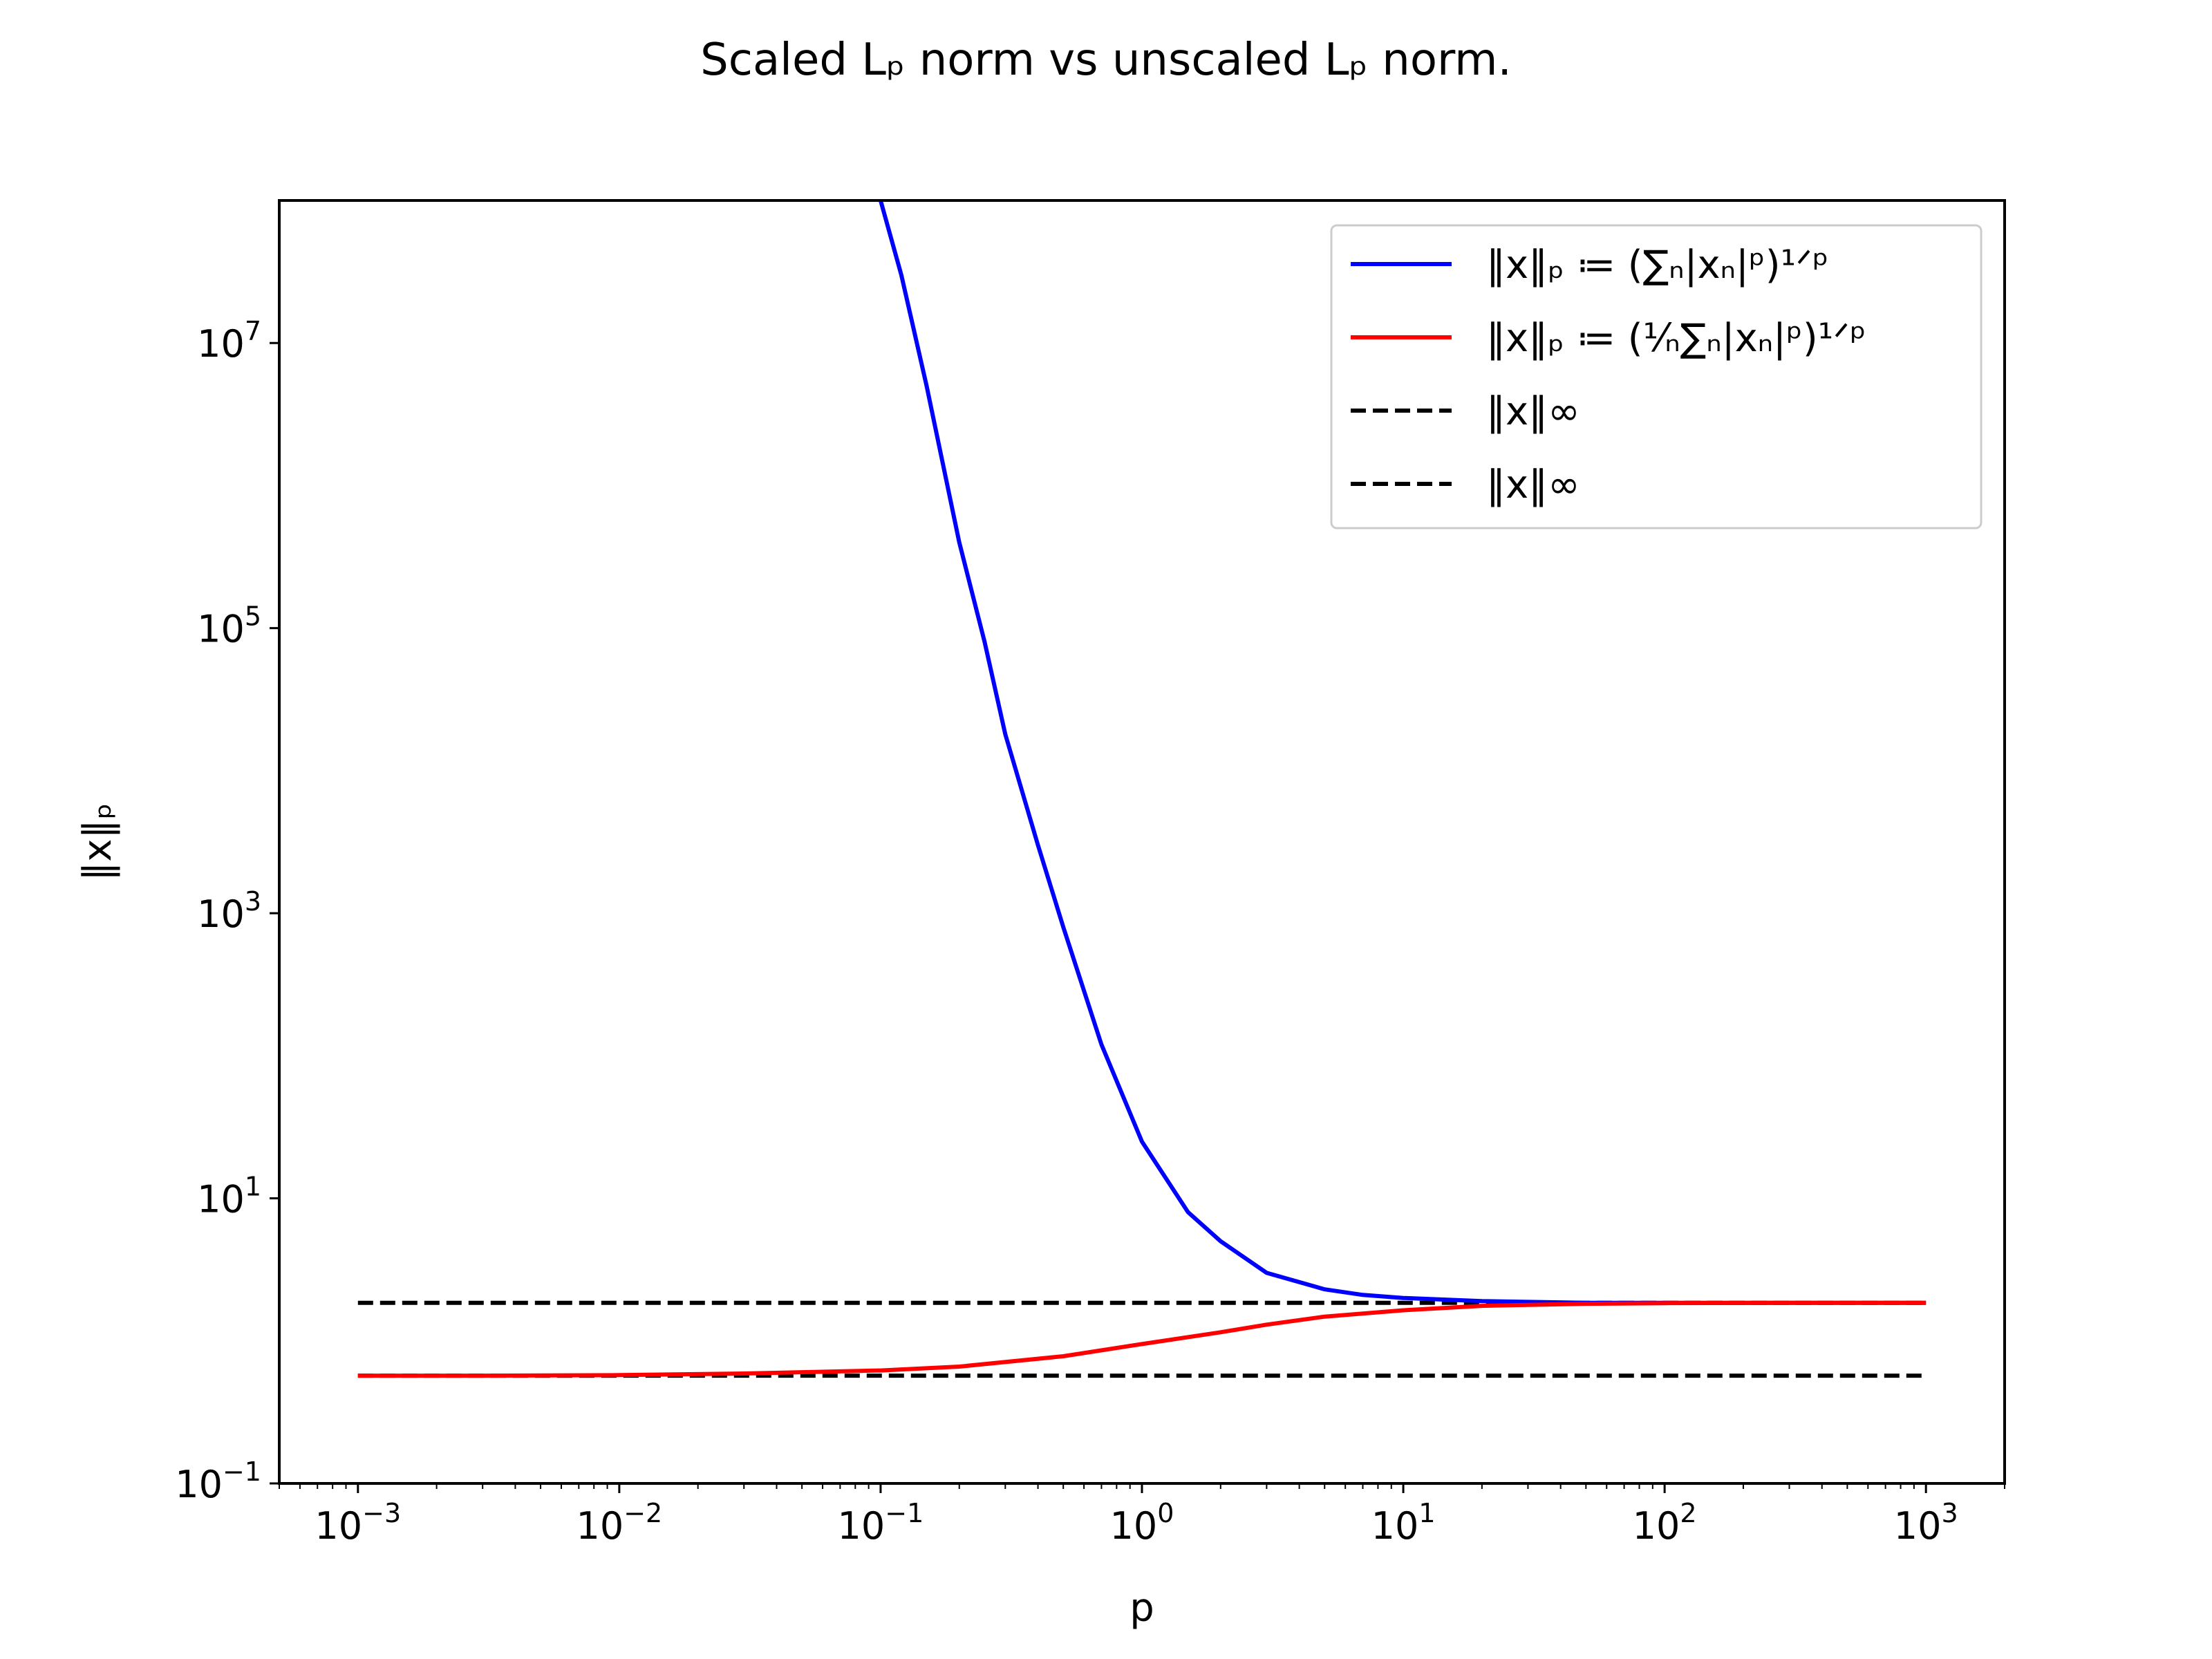 The height and width of the screenshot is (1659, 2212). I want to click on x-tick-label: 10⁻², so click(619, 1523).